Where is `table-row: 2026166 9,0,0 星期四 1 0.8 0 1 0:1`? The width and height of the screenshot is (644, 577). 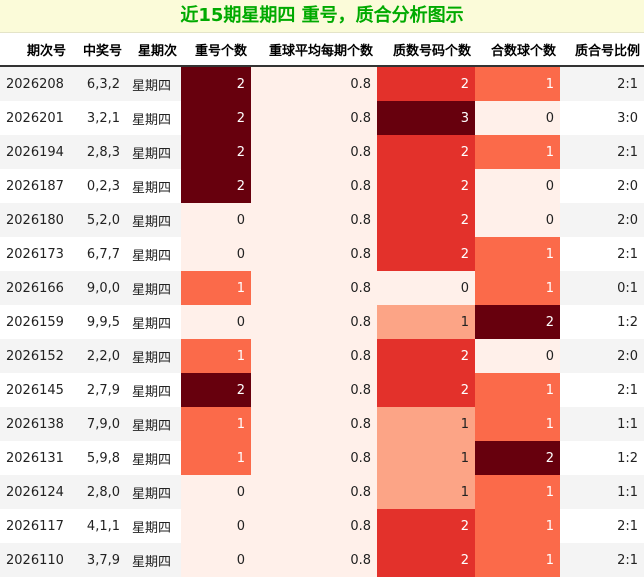
table-row: 2026166 9,0,0 星期四 1 0.8 0 1 0:1 is located at coordinates (322, 288).